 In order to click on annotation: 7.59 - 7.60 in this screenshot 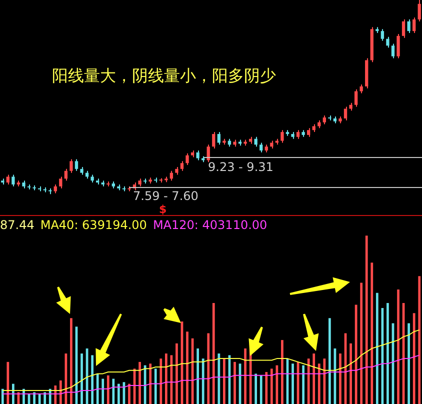, I will do `click(165, 196)`.